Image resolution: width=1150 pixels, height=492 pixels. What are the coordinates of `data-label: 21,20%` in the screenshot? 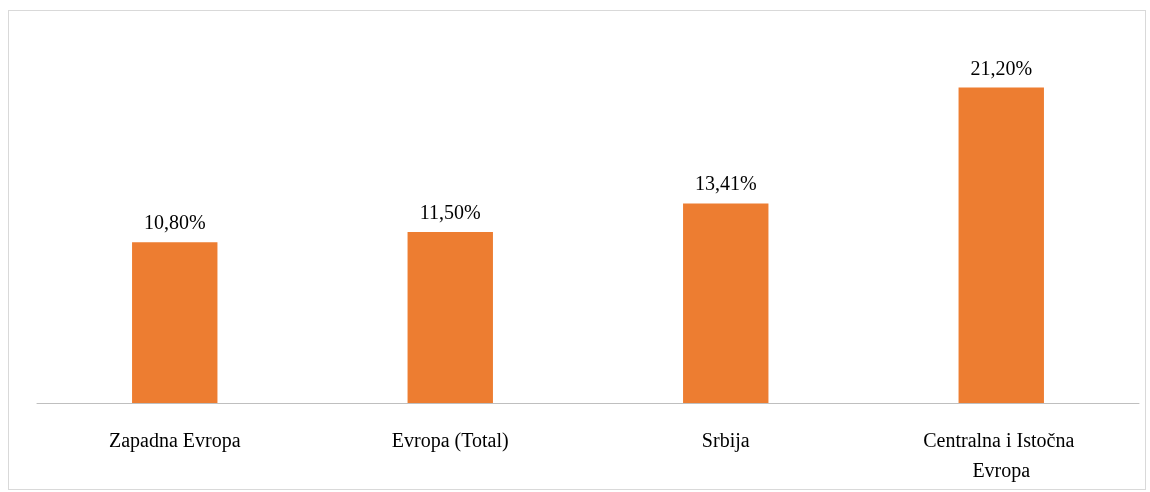 It's located at (1001, 67).